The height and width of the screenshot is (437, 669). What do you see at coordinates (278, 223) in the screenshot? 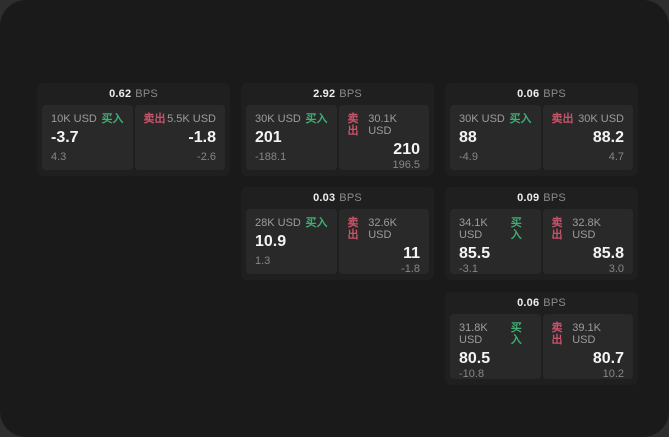
I see `buy-size-label: 28K USD` at bounding box center [278, 223].